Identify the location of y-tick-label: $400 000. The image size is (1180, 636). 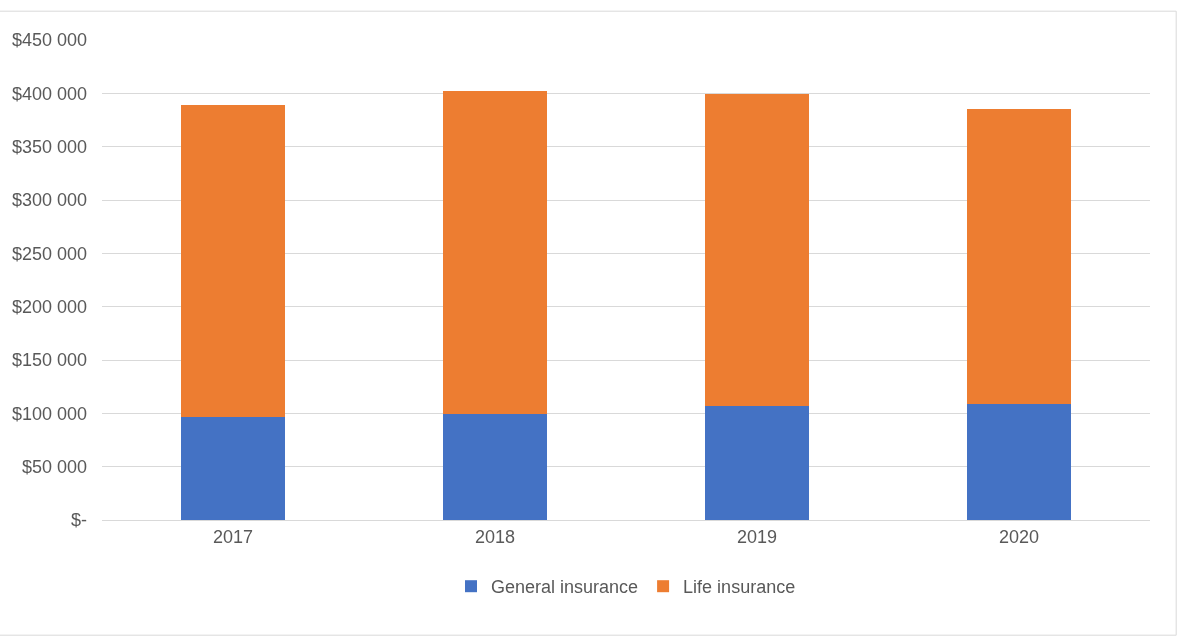
(49, 93).